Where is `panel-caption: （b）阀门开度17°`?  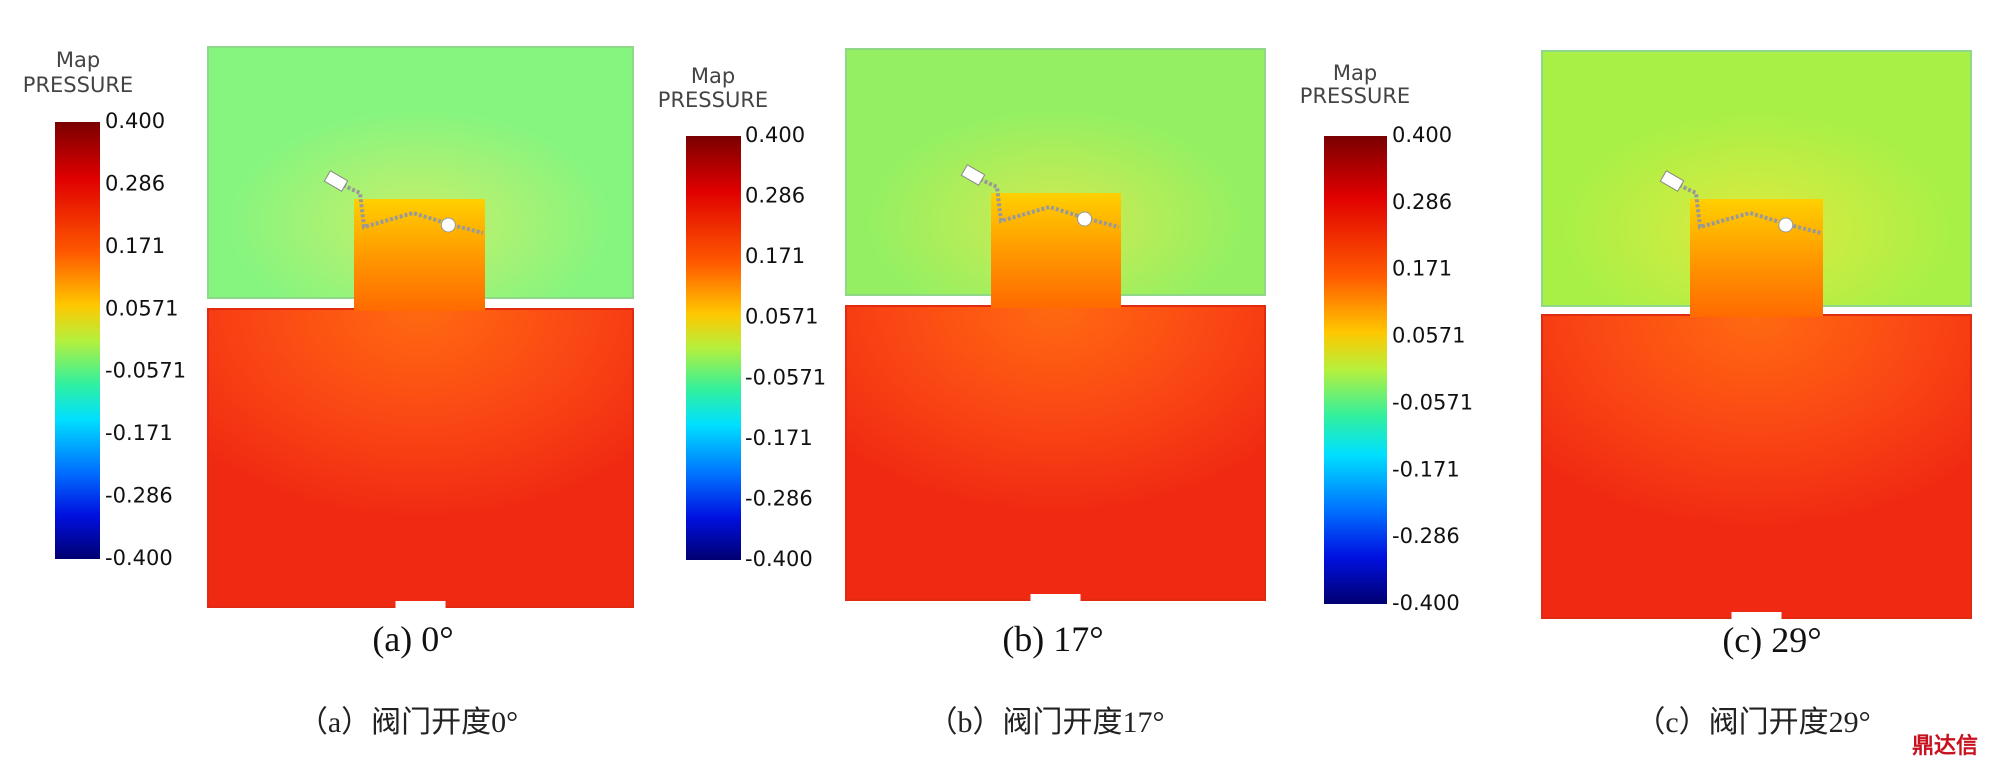 panel-caption: （b）阀门开度17° is located at coordinates (1046, 722).